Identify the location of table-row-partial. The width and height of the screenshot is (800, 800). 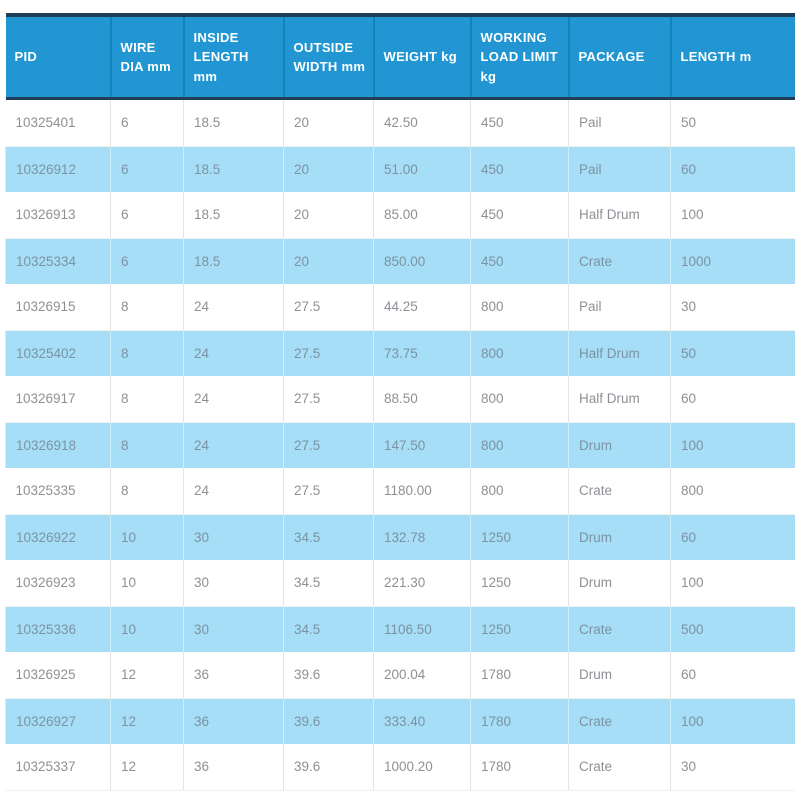
(400, 790).